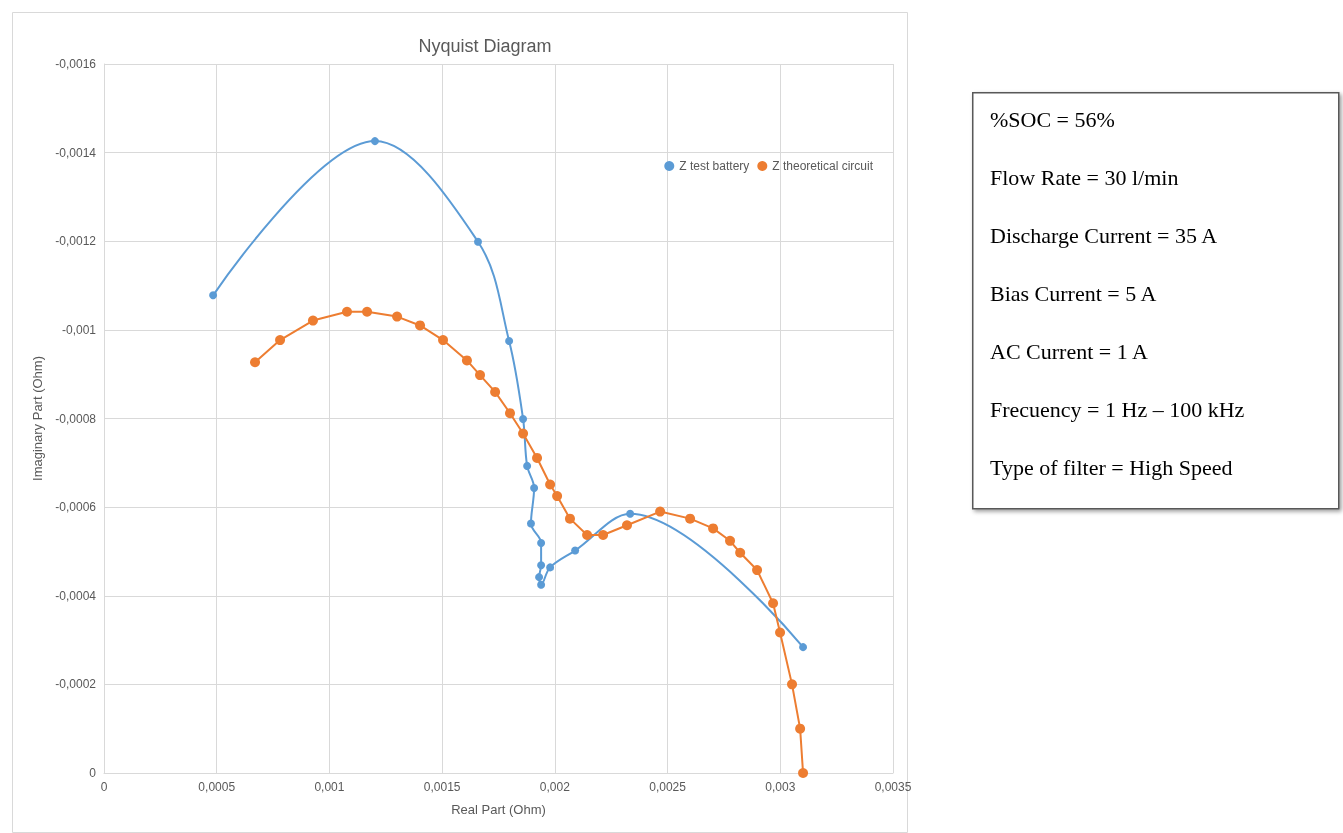 The height and width of the screenshot is (833, 1343). I want to click on y-tick-label: -0,0014, so click(76, 152).